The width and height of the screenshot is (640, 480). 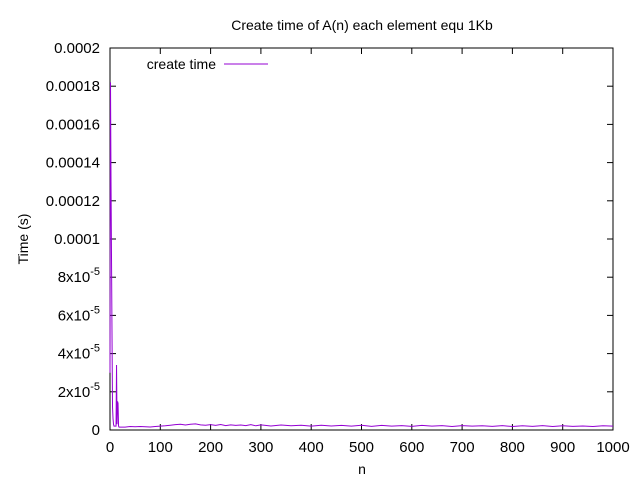 What do you see at coordinates (77, 48) in the screenshot?
I see `y-tick-label: 0.0002` at bounding box center [77, 48].